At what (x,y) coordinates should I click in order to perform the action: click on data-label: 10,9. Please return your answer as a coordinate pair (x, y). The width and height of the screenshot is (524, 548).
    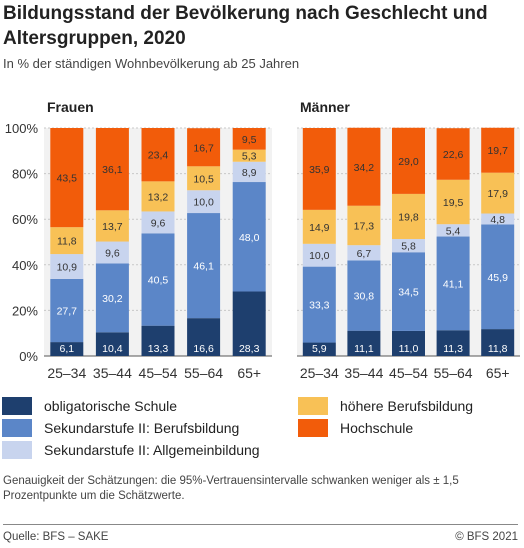
    Looking at the image, I should click on (67, 268).